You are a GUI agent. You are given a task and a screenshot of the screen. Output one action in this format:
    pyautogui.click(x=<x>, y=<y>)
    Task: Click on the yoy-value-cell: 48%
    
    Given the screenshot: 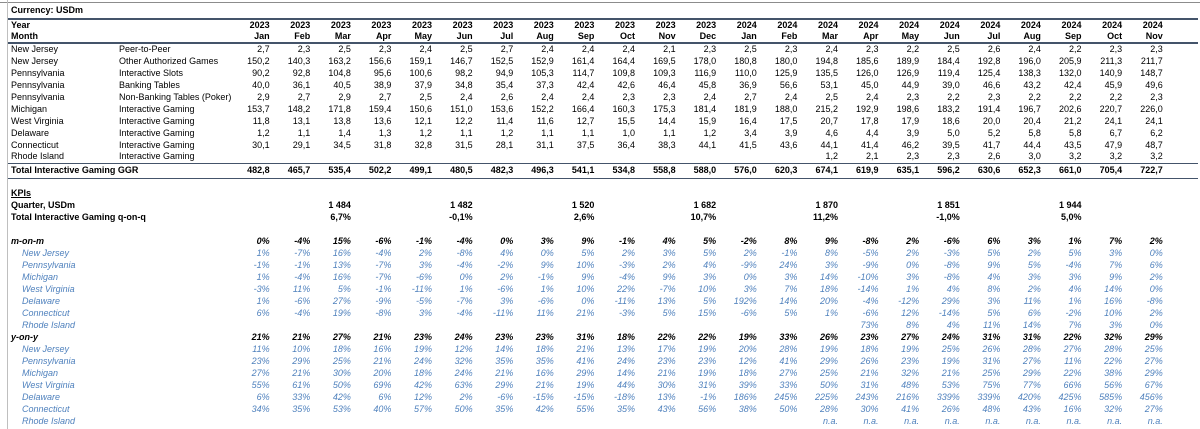 What is the action you would take?
    pyautogui.click(x=991, y=408)
    